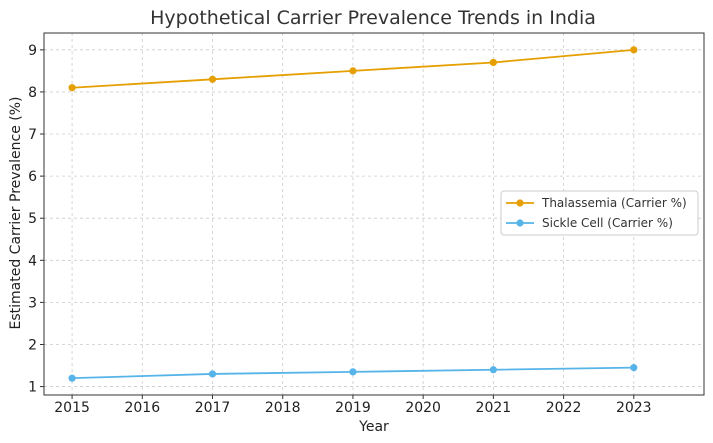 This screenshot has height=443, width=713. What do you see at coordinates (564, 408) in the screenshot?
I see `x-tick-label: 2022` at bounding box center [564, 408].